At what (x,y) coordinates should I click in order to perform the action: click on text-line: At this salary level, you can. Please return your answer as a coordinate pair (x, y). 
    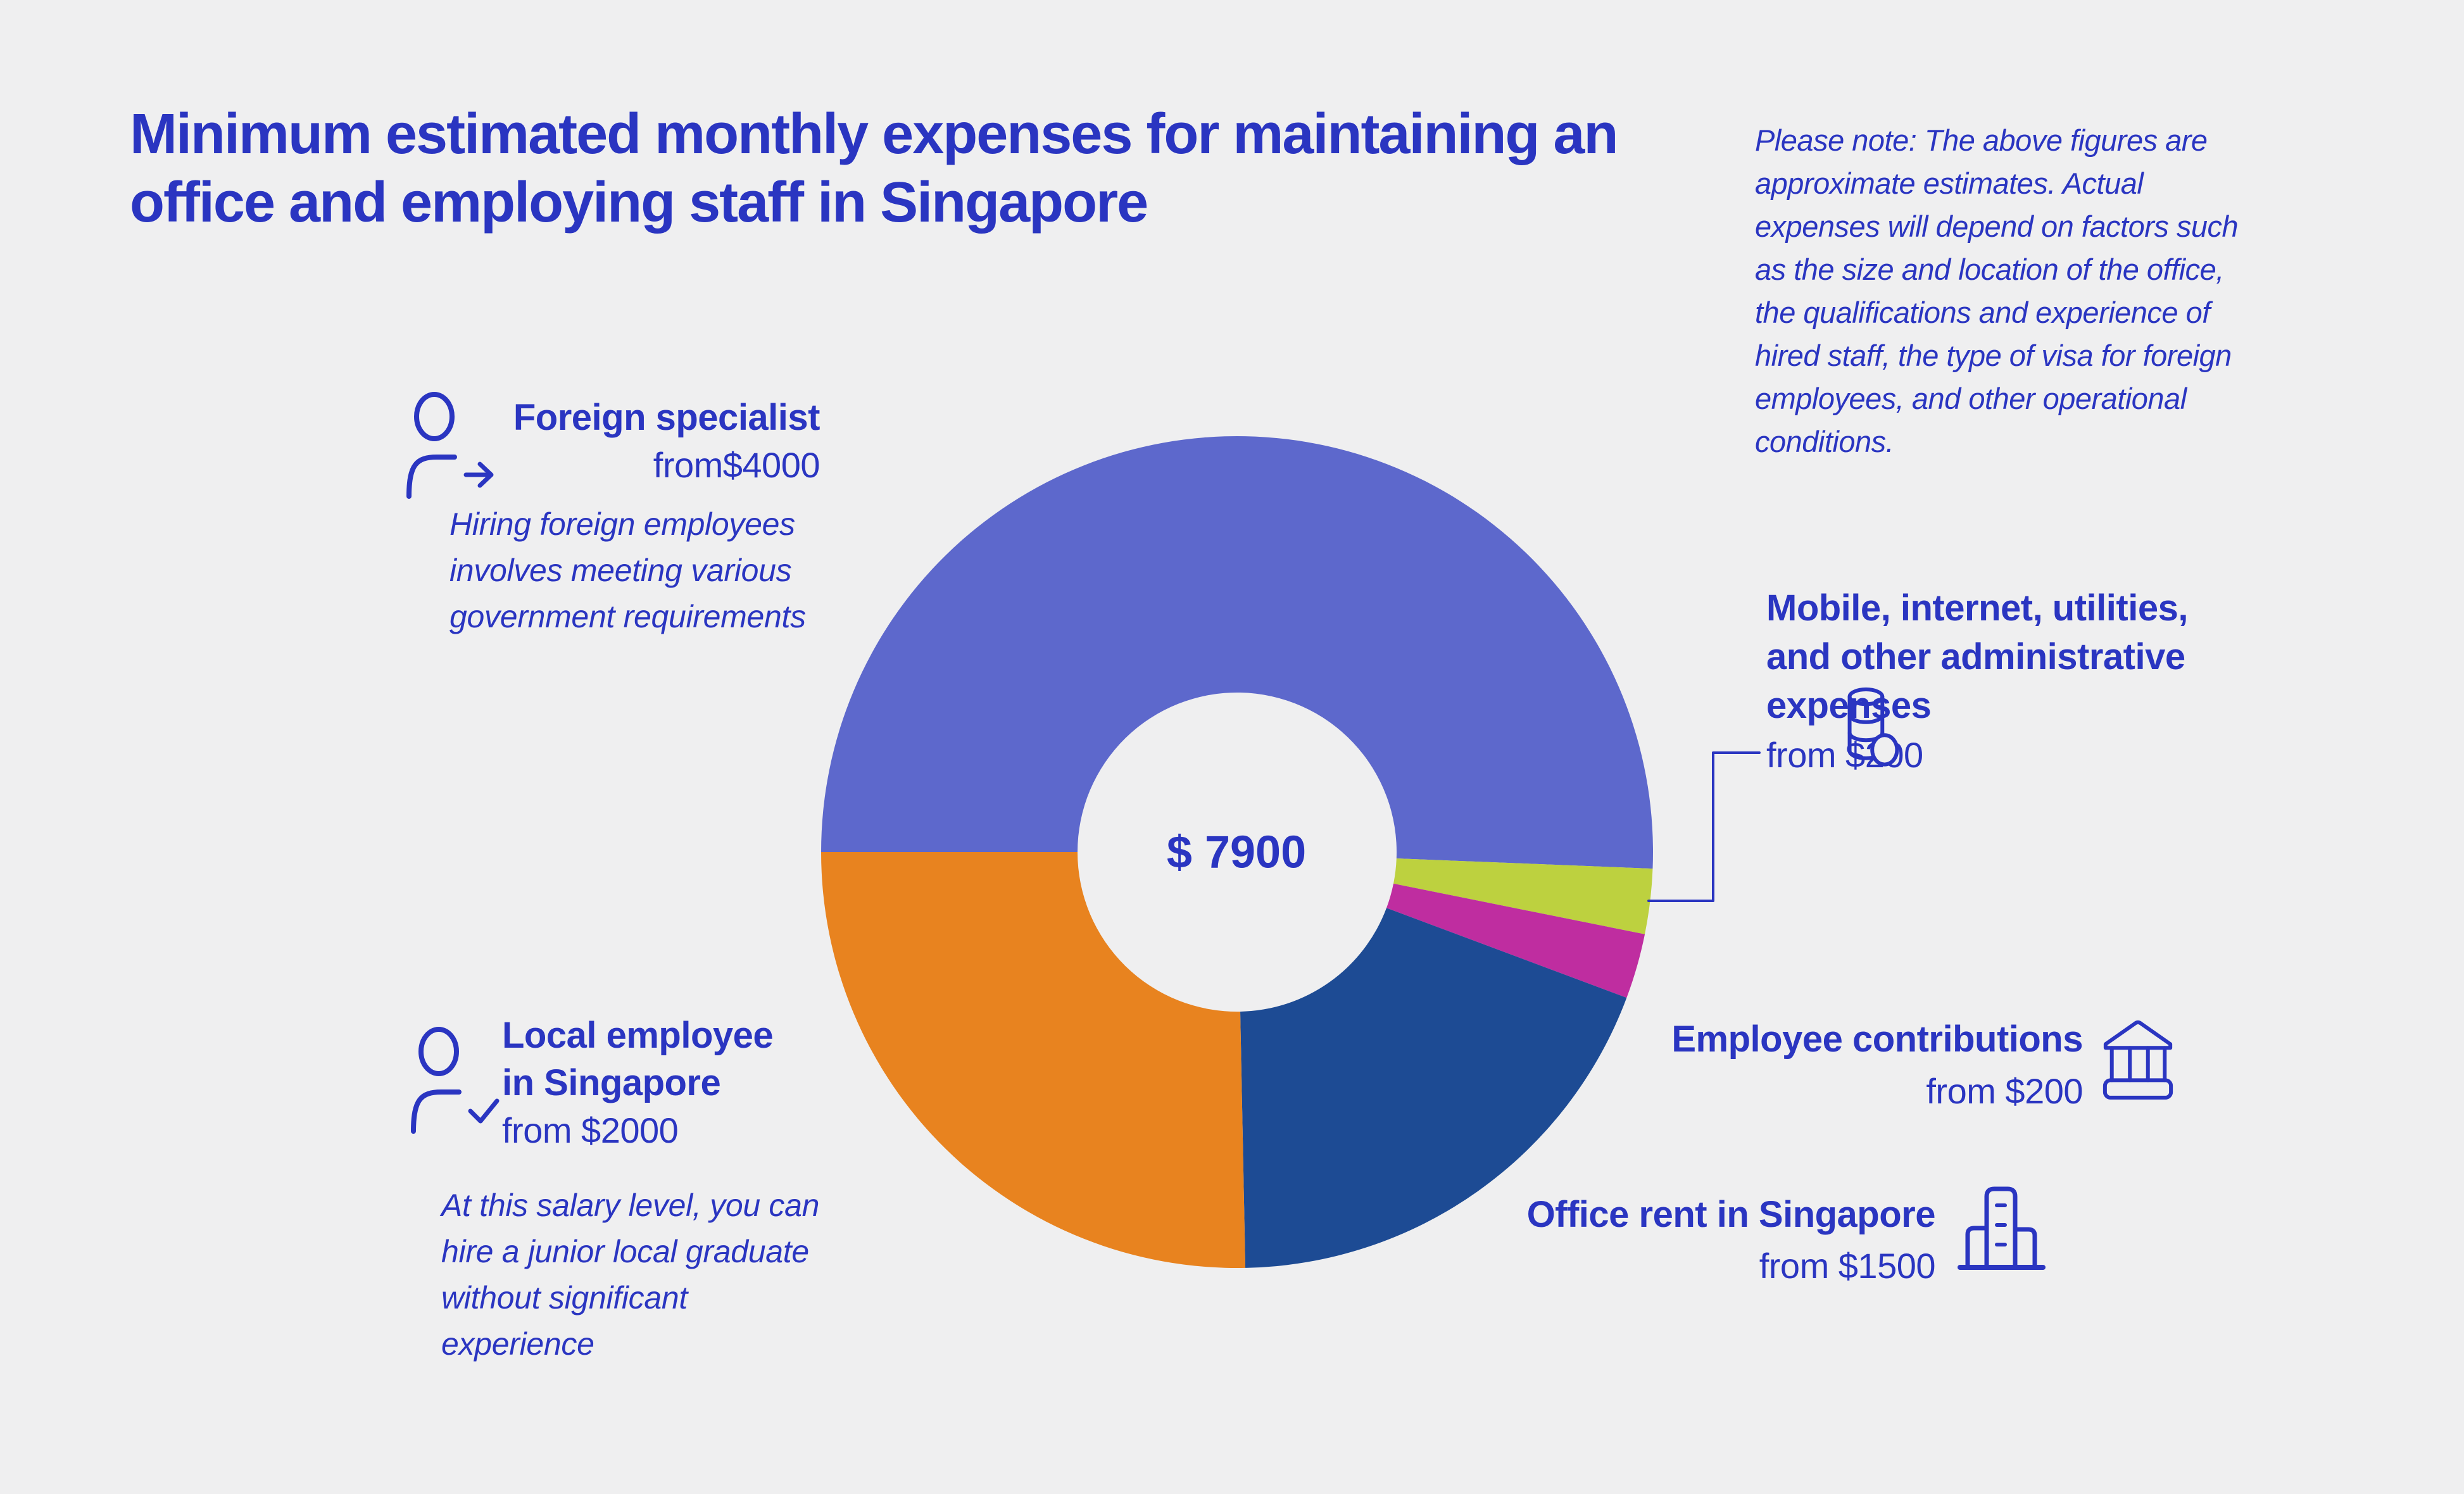
    Looking at the image, I should click on (630, 1205).